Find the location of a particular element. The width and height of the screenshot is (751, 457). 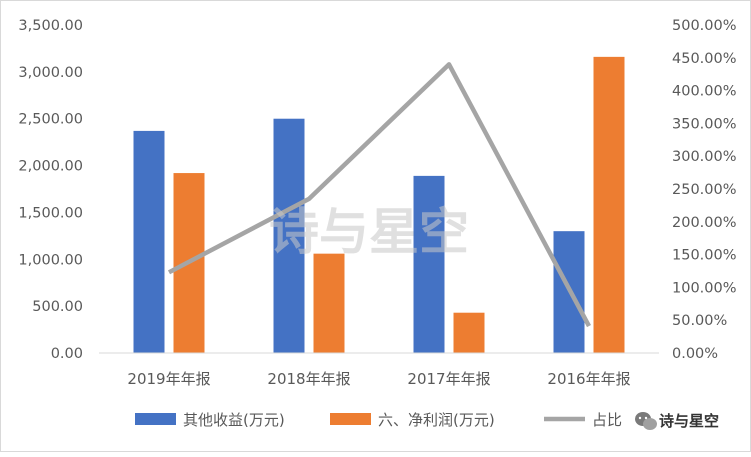

right-tick-label: 450.00% is located at coordinates (704, 59).